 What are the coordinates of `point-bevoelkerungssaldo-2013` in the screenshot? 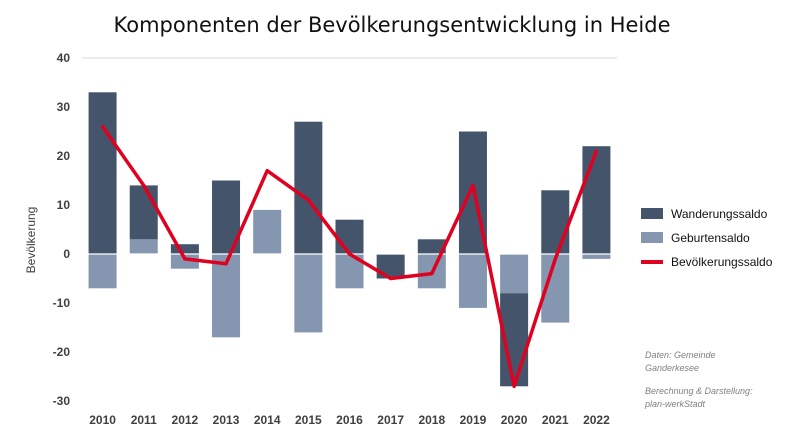 It's located at (226, 264).